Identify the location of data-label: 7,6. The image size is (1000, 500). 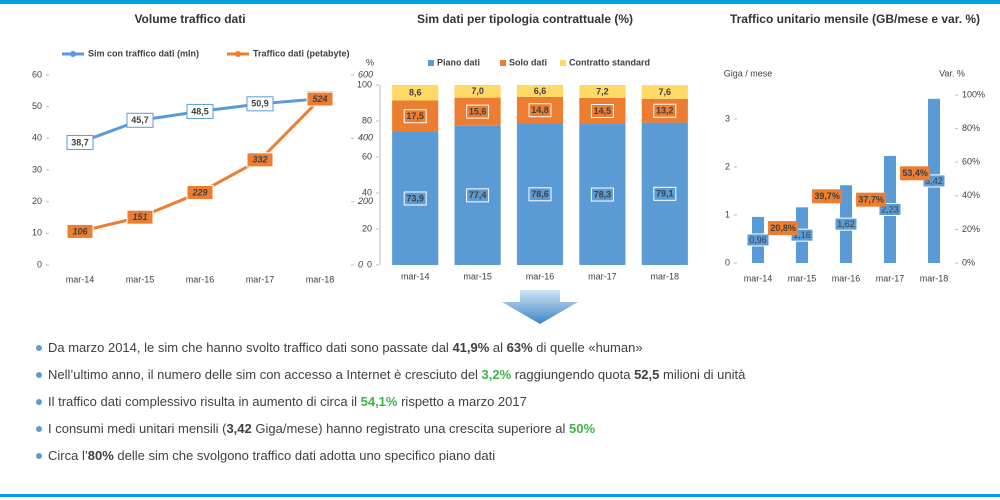
(665, 92).